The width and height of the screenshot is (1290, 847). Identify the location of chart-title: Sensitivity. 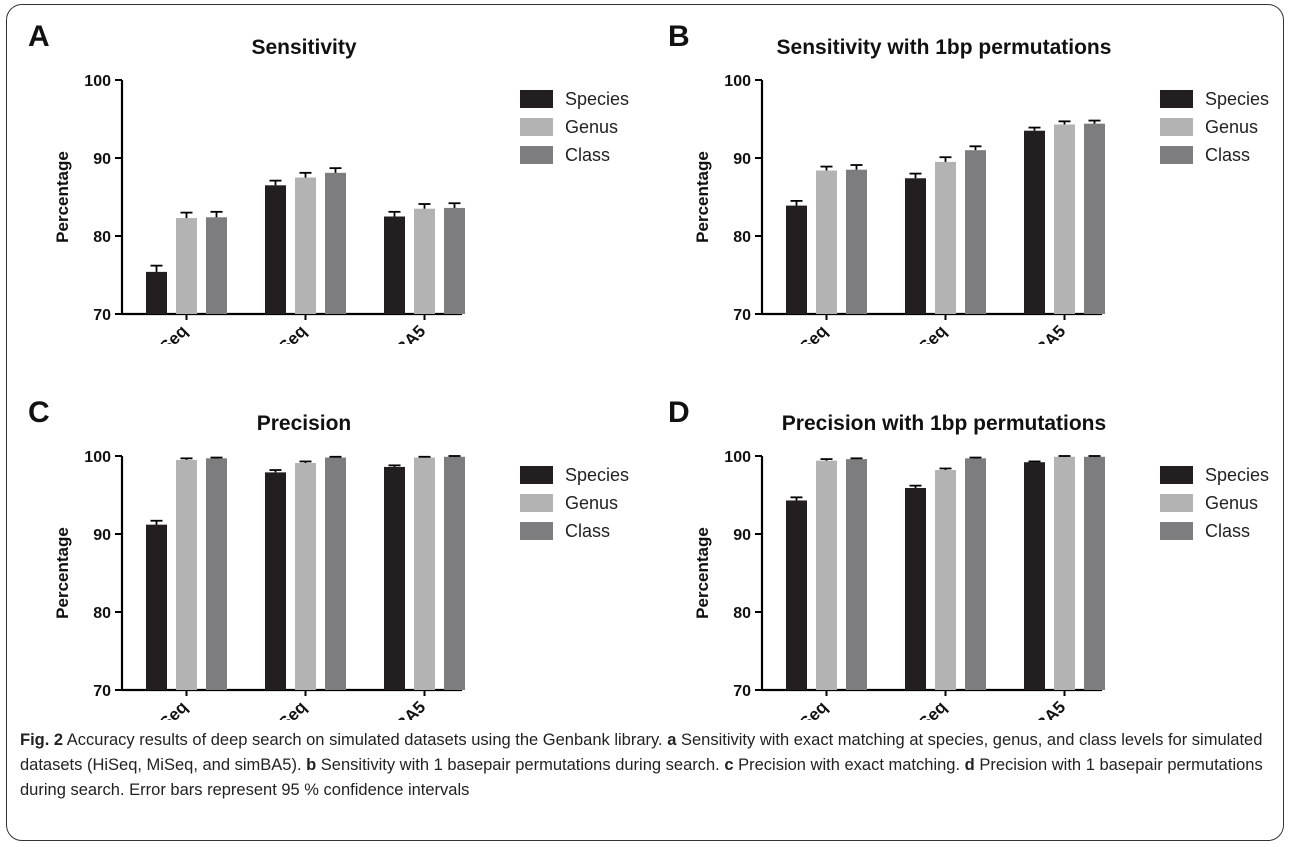
(303, 47).